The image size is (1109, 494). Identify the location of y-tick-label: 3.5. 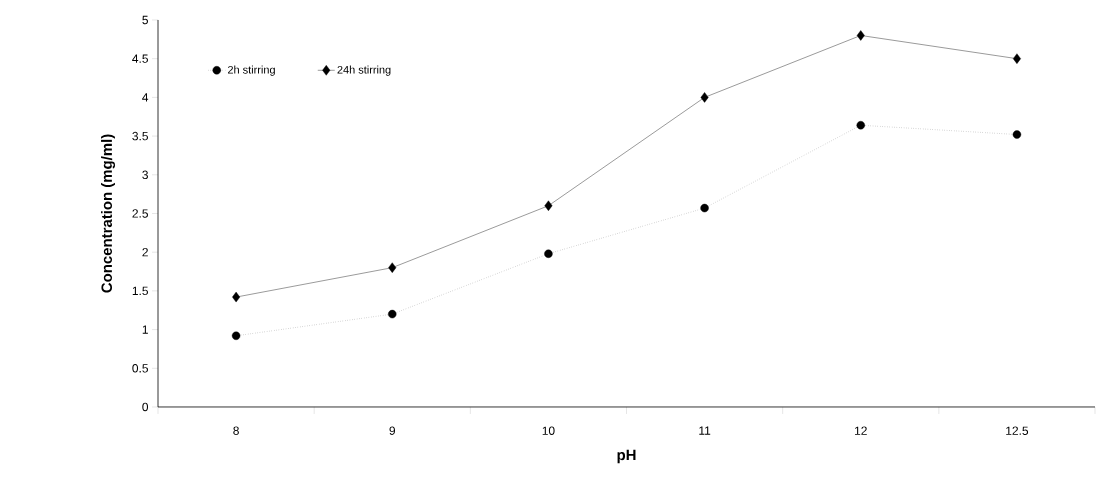
(140, 136).